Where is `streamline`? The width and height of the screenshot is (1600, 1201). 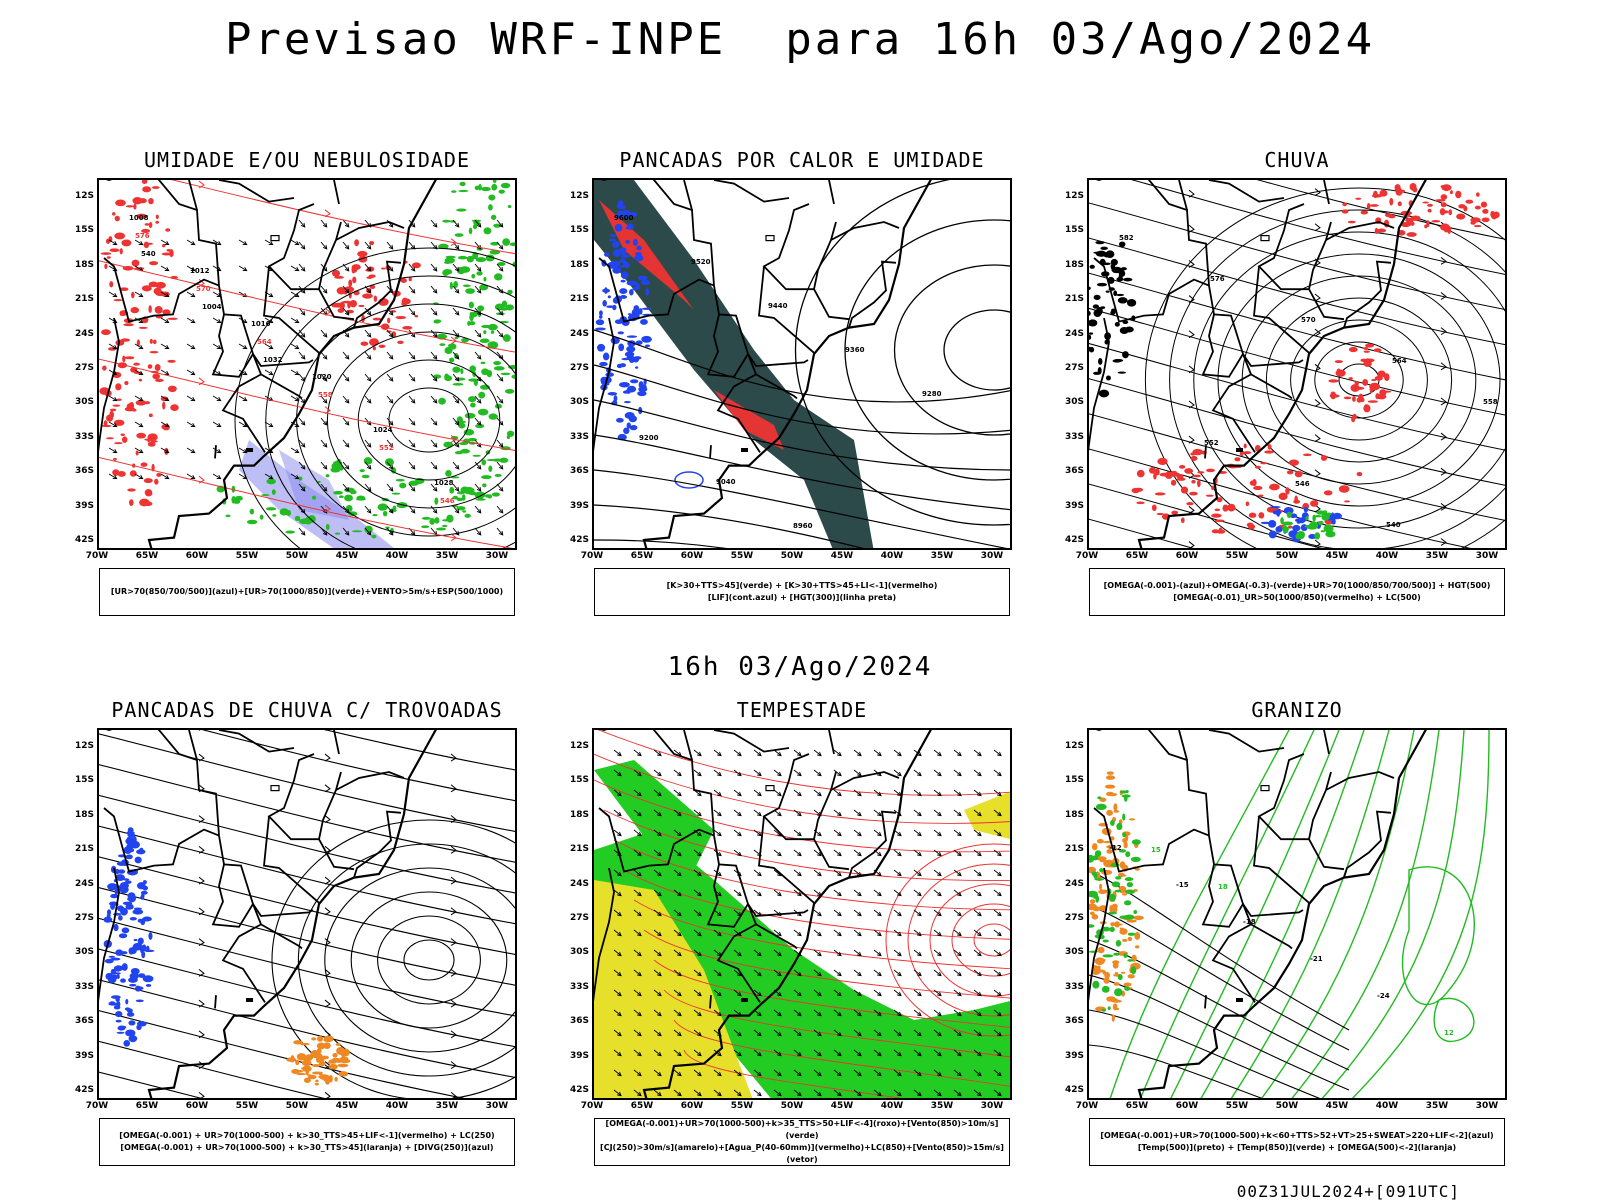 streamline is located at coordinates (308, 766).